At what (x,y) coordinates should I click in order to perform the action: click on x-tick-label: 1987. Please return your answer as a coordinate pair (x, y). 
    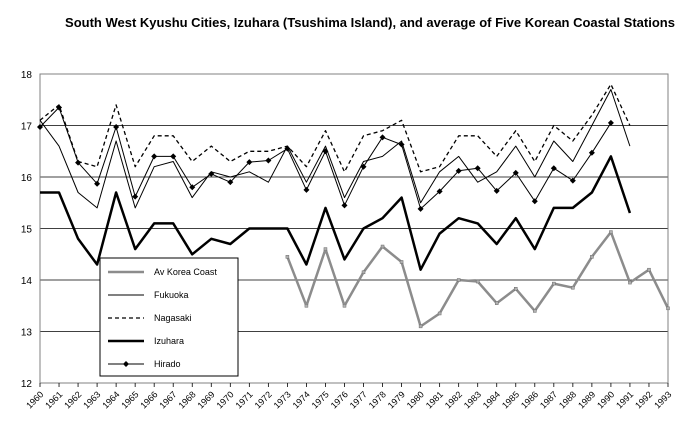
    Looking at the image, I should click on (548, 399).